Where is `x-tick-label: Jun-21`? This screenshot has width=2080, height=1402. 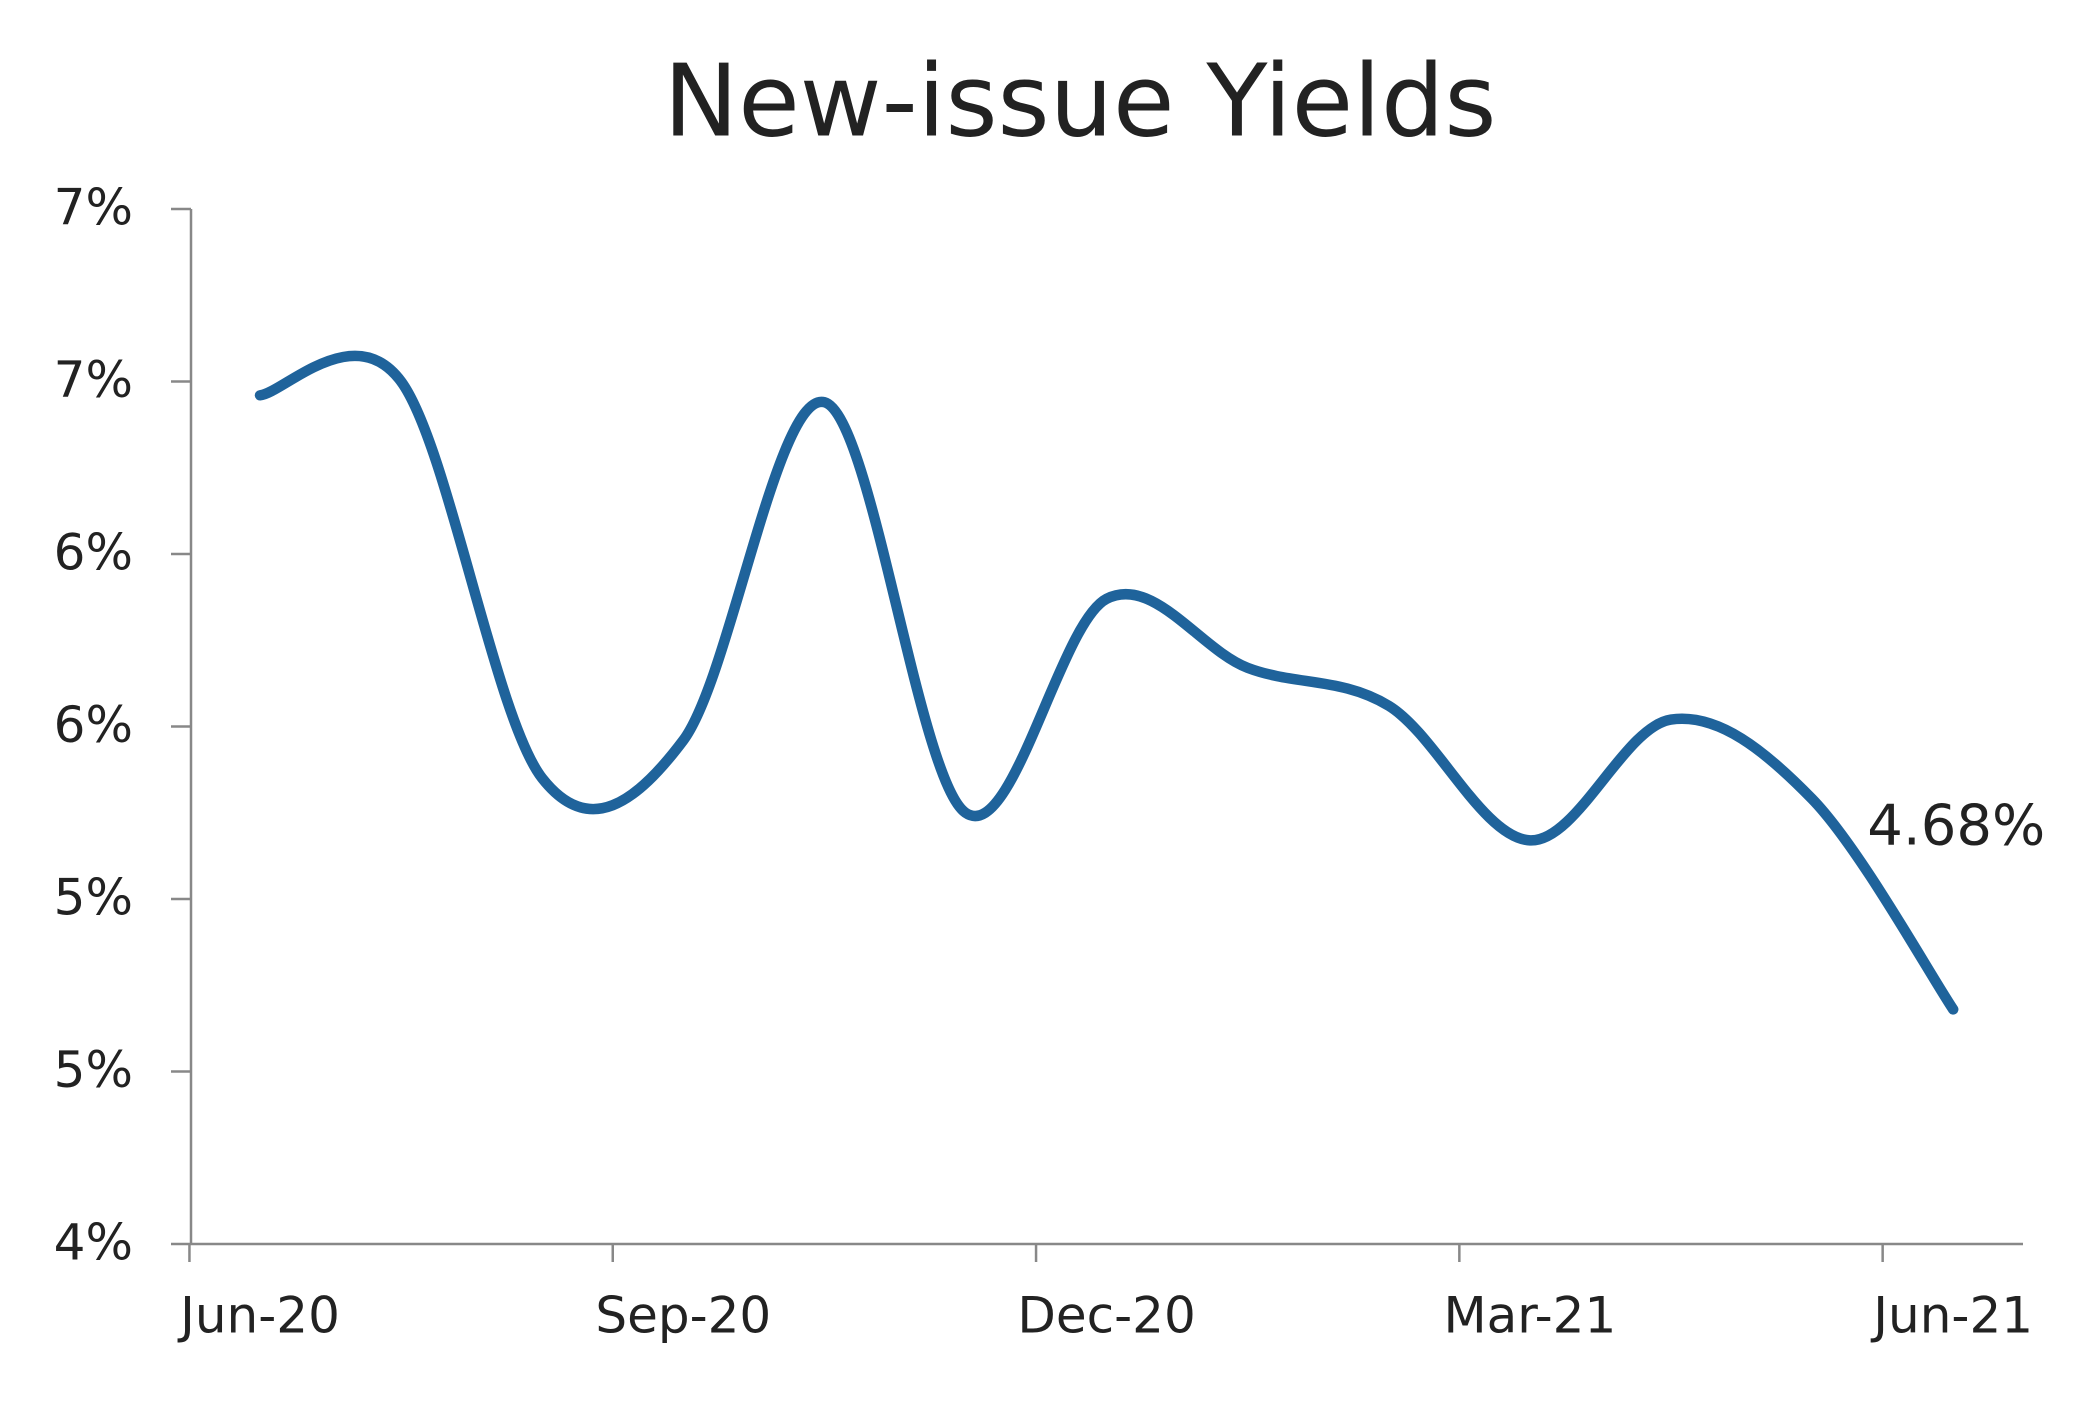 x-tick-label: Jun-21 is located at coordinates (1951, 1316).